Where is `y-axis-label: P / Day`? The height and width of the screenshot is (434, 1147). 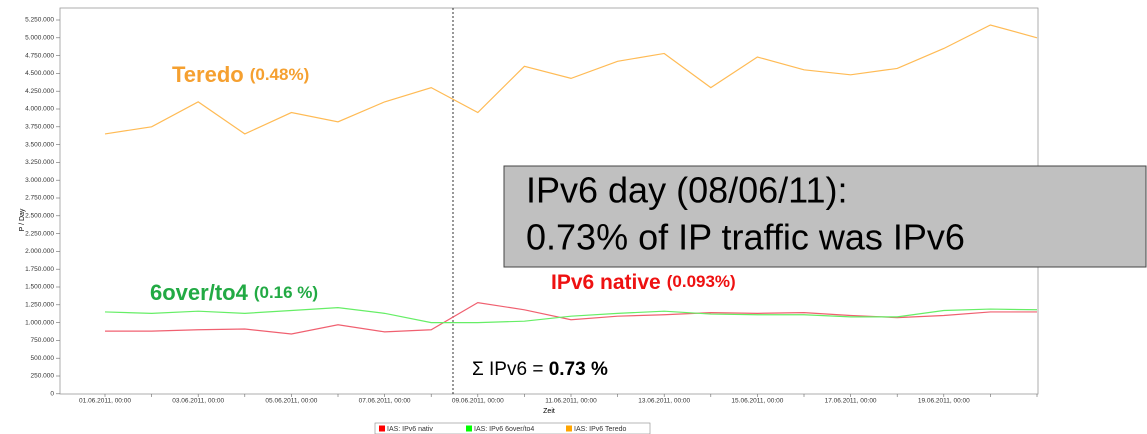
y-axis-label: P / Day is located at coordinates (22, 219).